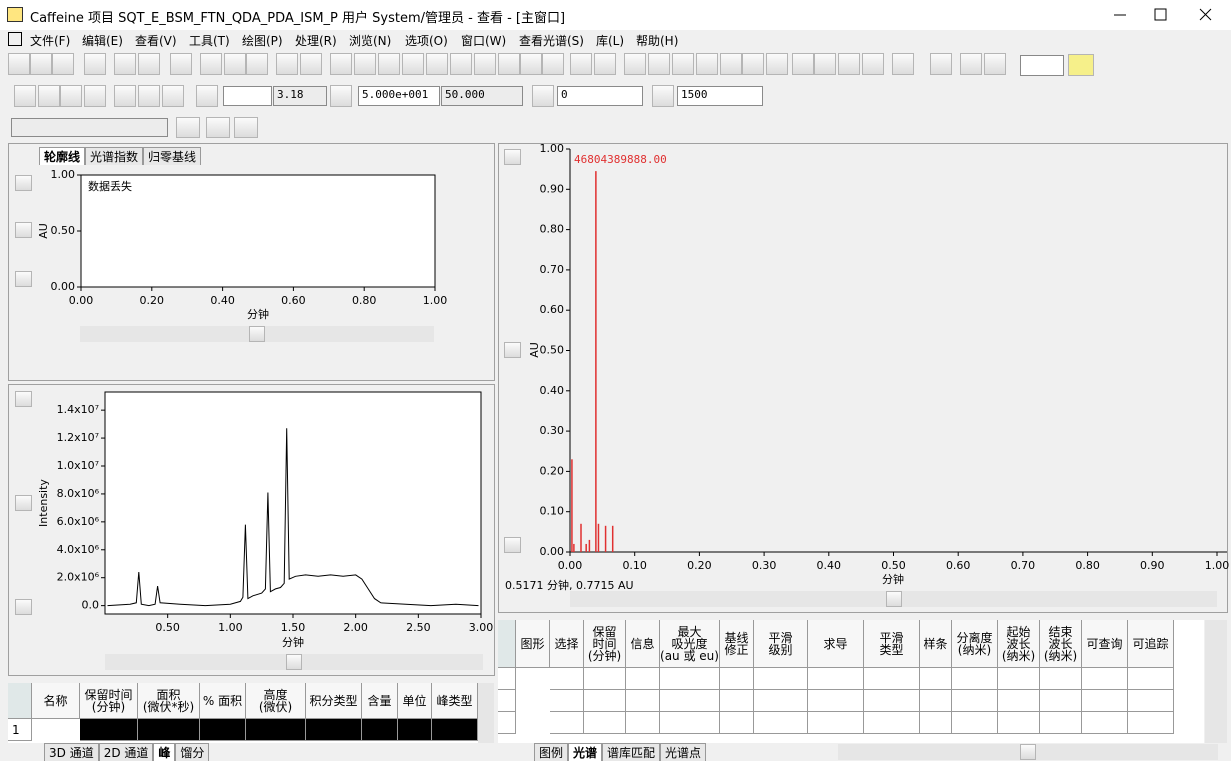 This screenshot has width=1231, height=761. I want to click on menu-item: 工具(T), so click(209, 41).